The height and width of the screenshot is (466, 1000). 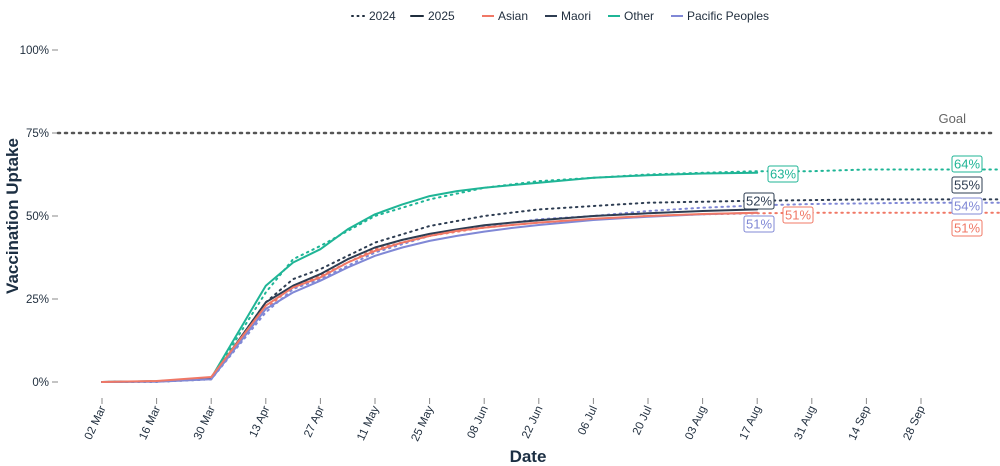 What do you see at coordinates (37, 134) in the screenshot?
I see `y-tick-label: 75%` at bounding box center [37, 134].